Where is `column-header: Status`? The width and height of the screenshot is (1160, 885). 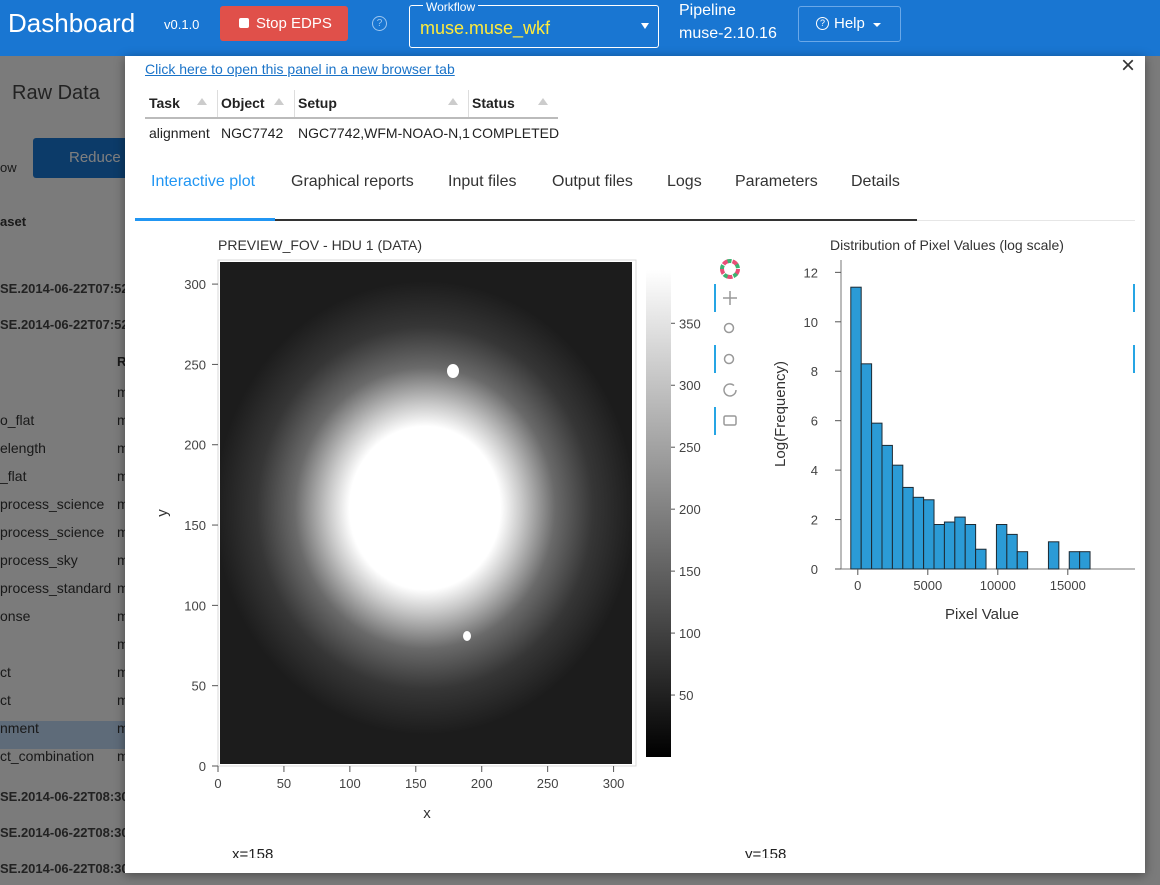 column-header: Status is located at coordinates (493, 103).